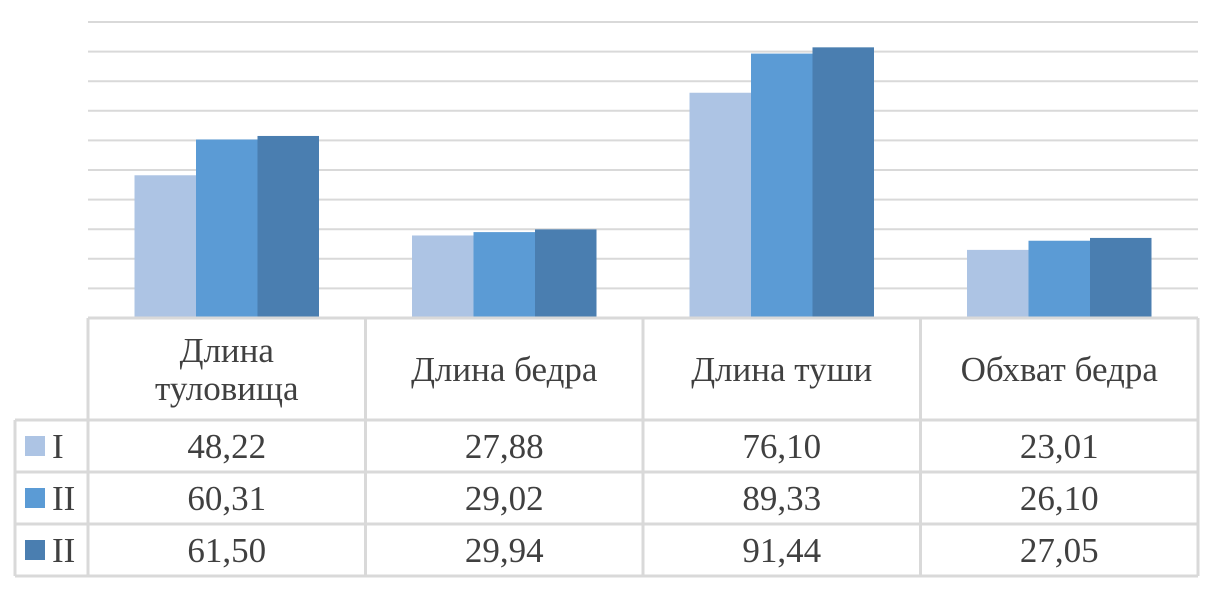  I want to click on category-label: Обхват бедра, so click(1060, 369).